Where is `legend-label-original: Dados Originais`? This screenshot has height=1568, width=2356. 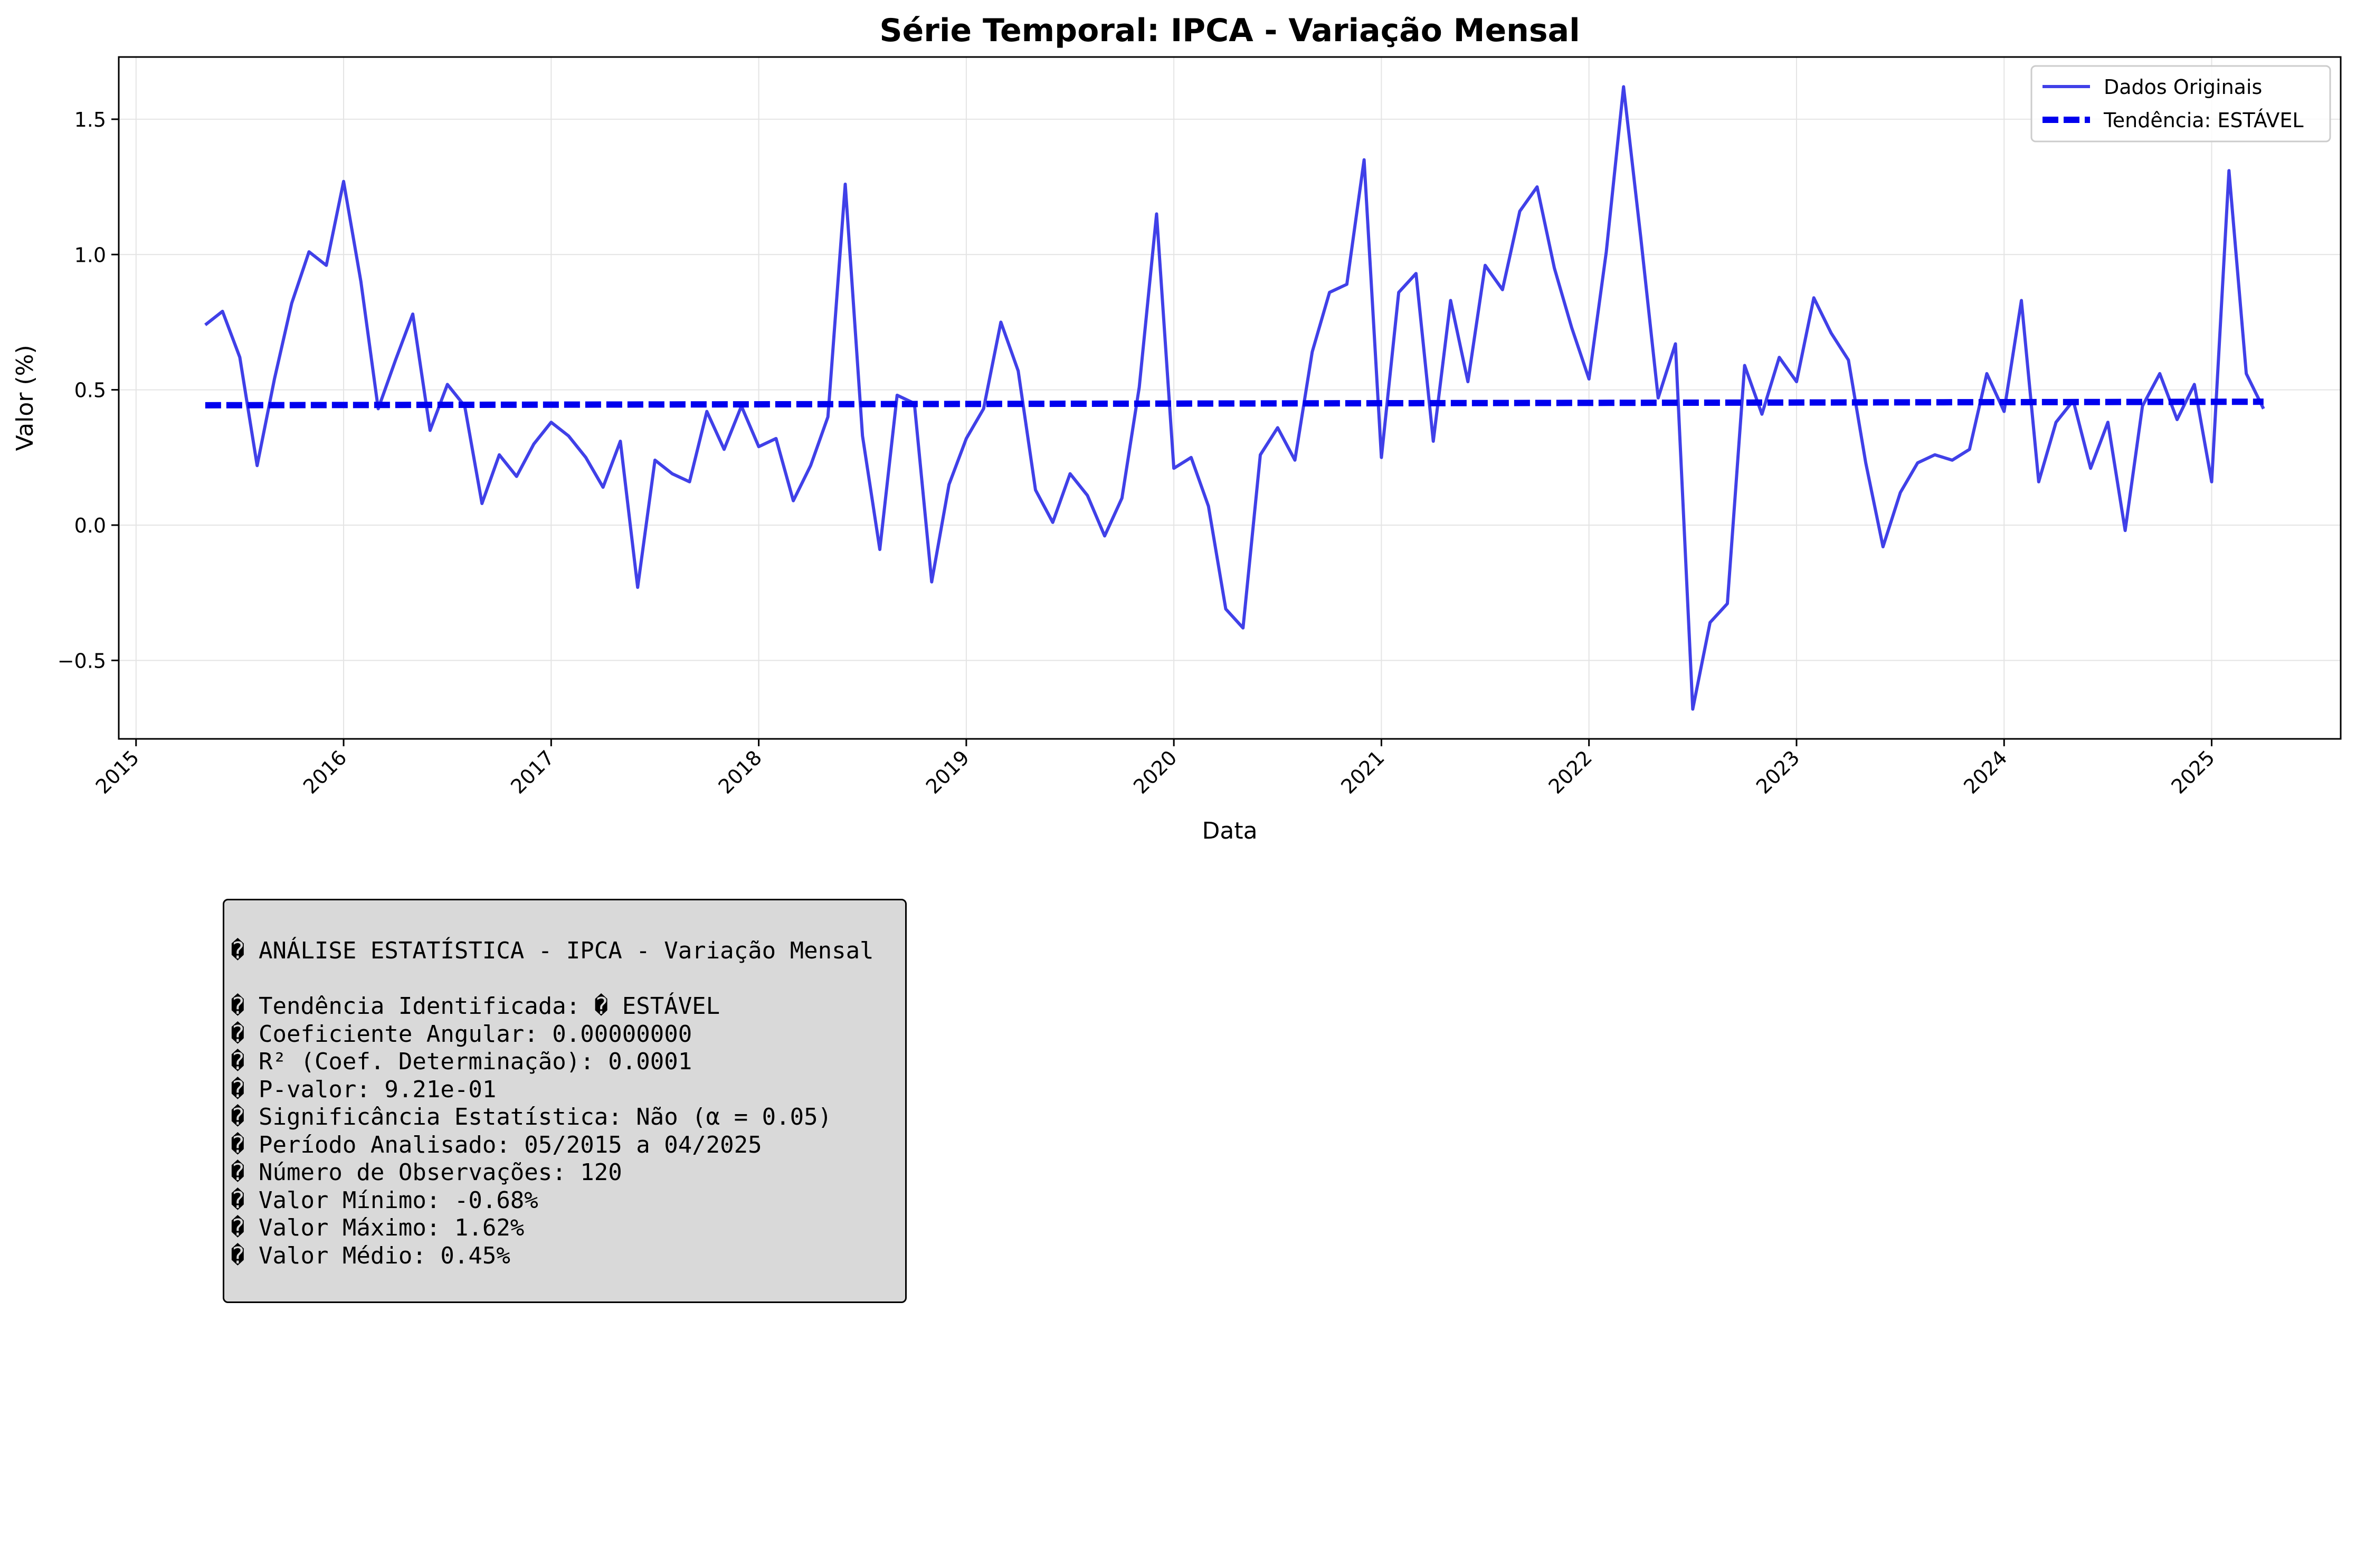
legend-label-original: Dados Originais is located at coordinates (2183, 87).